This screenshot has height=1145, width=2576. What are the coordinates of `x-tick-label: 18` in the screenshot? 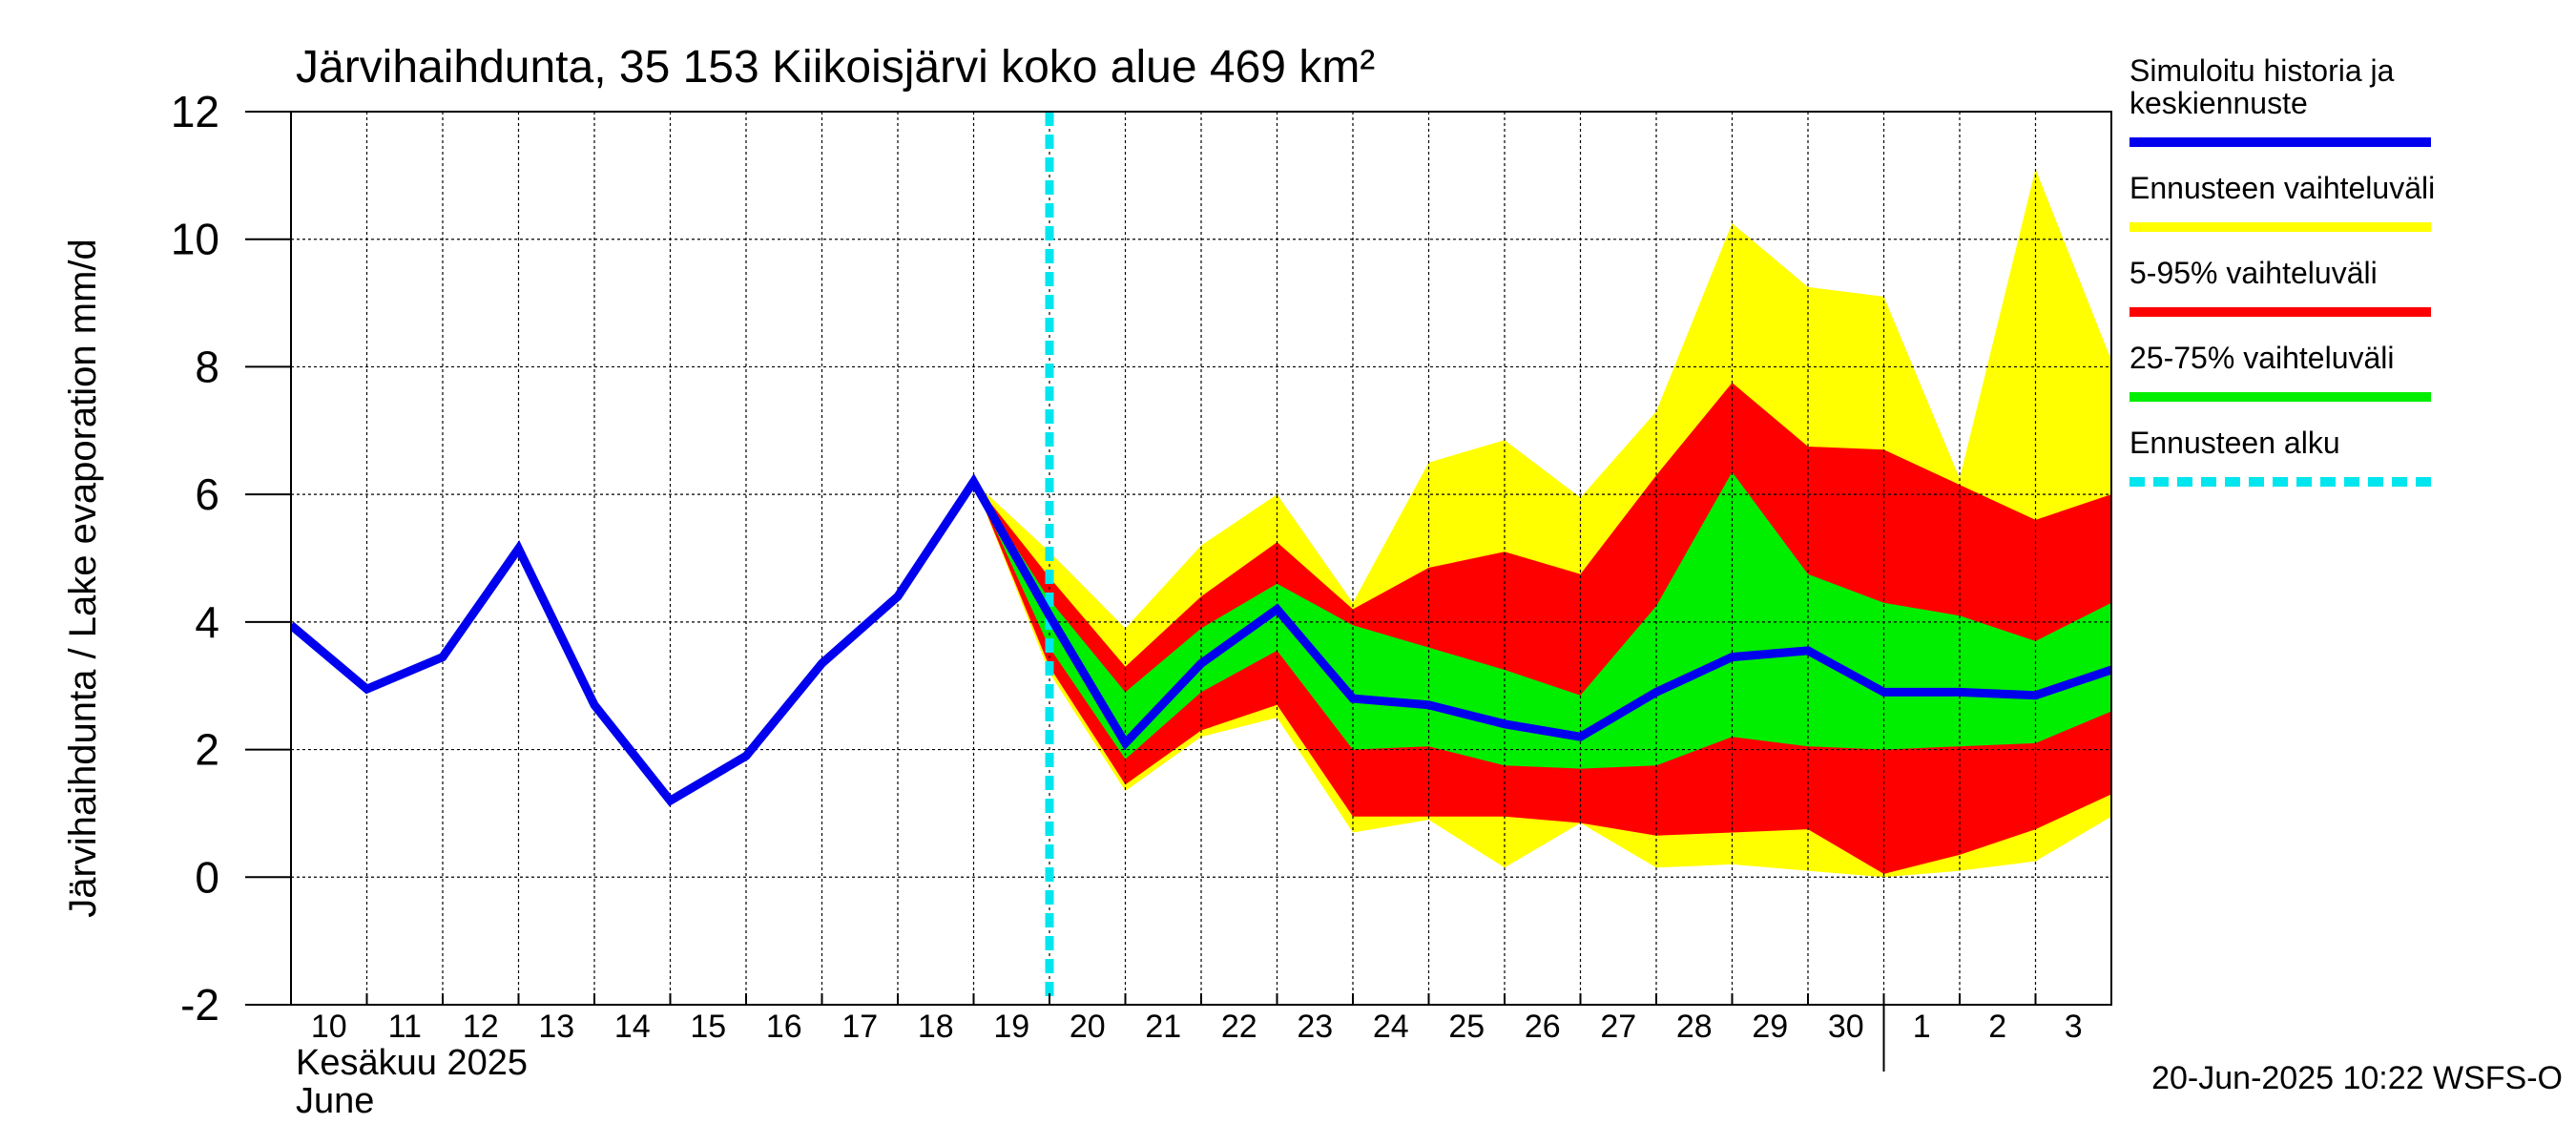 It's located at (936, 1027).